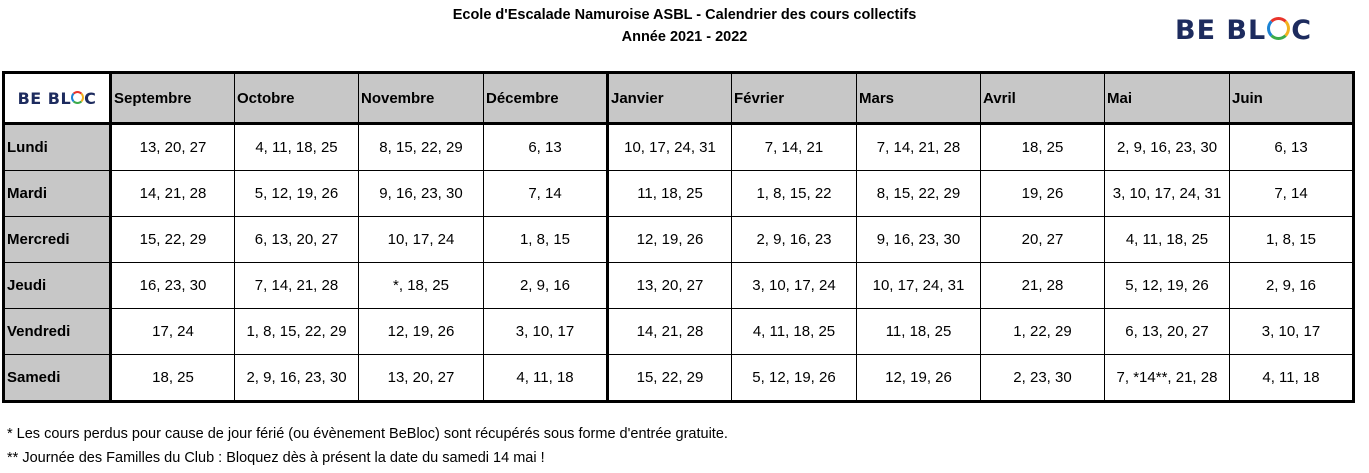  What do you see at coordinates (1042, 193) in the screenshot?
I see `date-cell: 19, 26` at bounding box center [1042, 193].